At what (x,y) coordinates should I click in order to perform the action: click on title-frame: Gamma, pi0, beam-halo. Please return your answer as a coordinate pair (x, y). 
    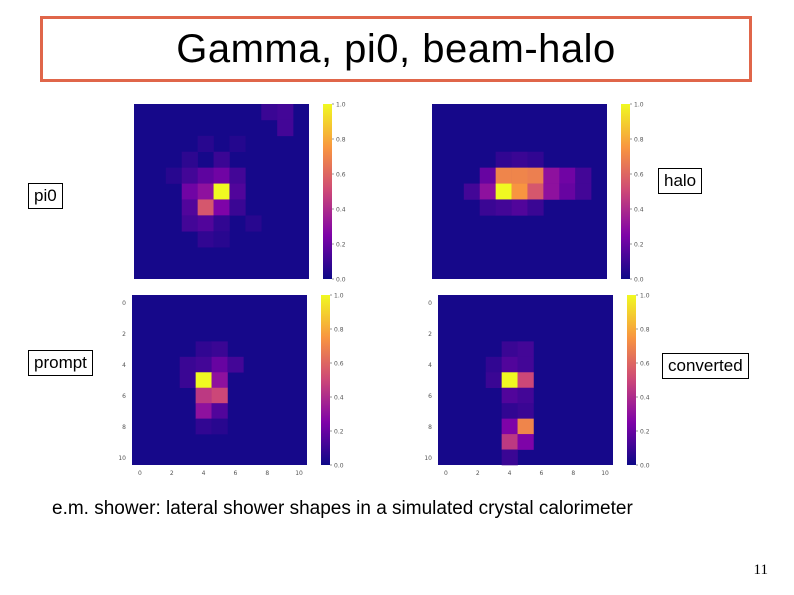
    Looking at the image, I should click on (396, 49).